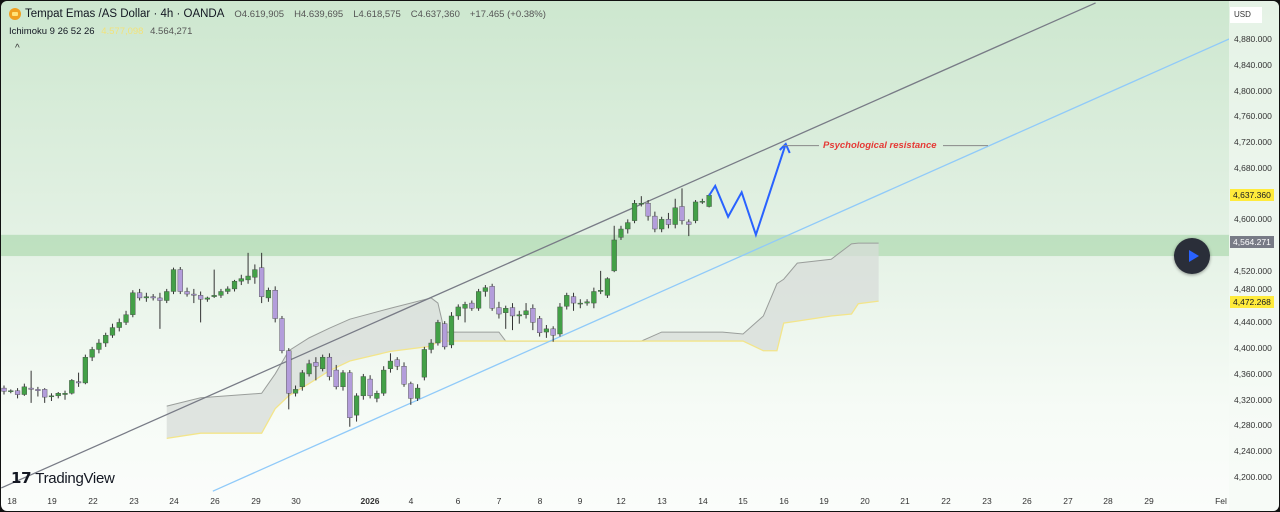 The image size is (1280, 512). Describe the element at coordinates (507, 14) in the screenshot. I see `ohlc-change: +17.465 (+0.38%)` at that location.